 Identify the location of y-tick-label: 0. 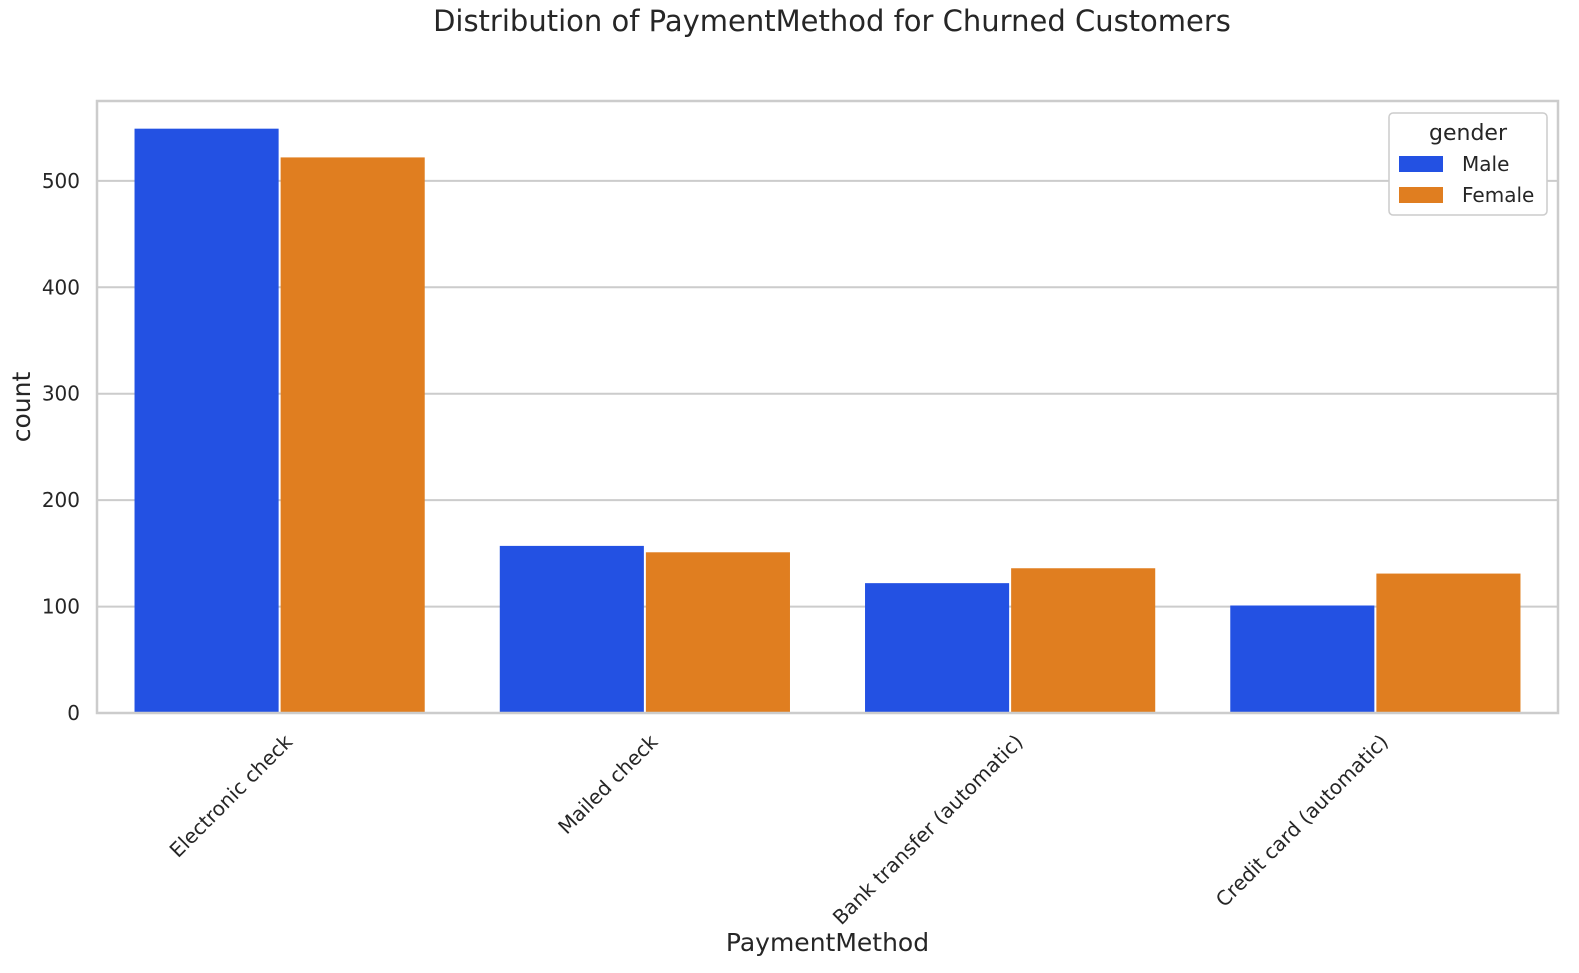
(73, 713).